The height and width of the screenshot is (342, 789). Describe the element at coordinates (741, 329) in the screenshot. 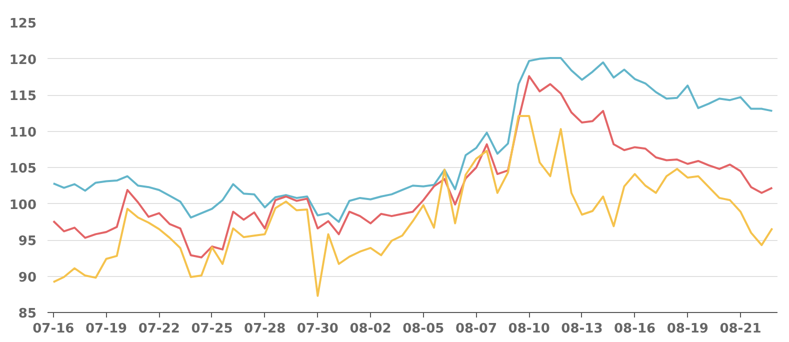

I see `x-tick-label: 08-21` at that location.